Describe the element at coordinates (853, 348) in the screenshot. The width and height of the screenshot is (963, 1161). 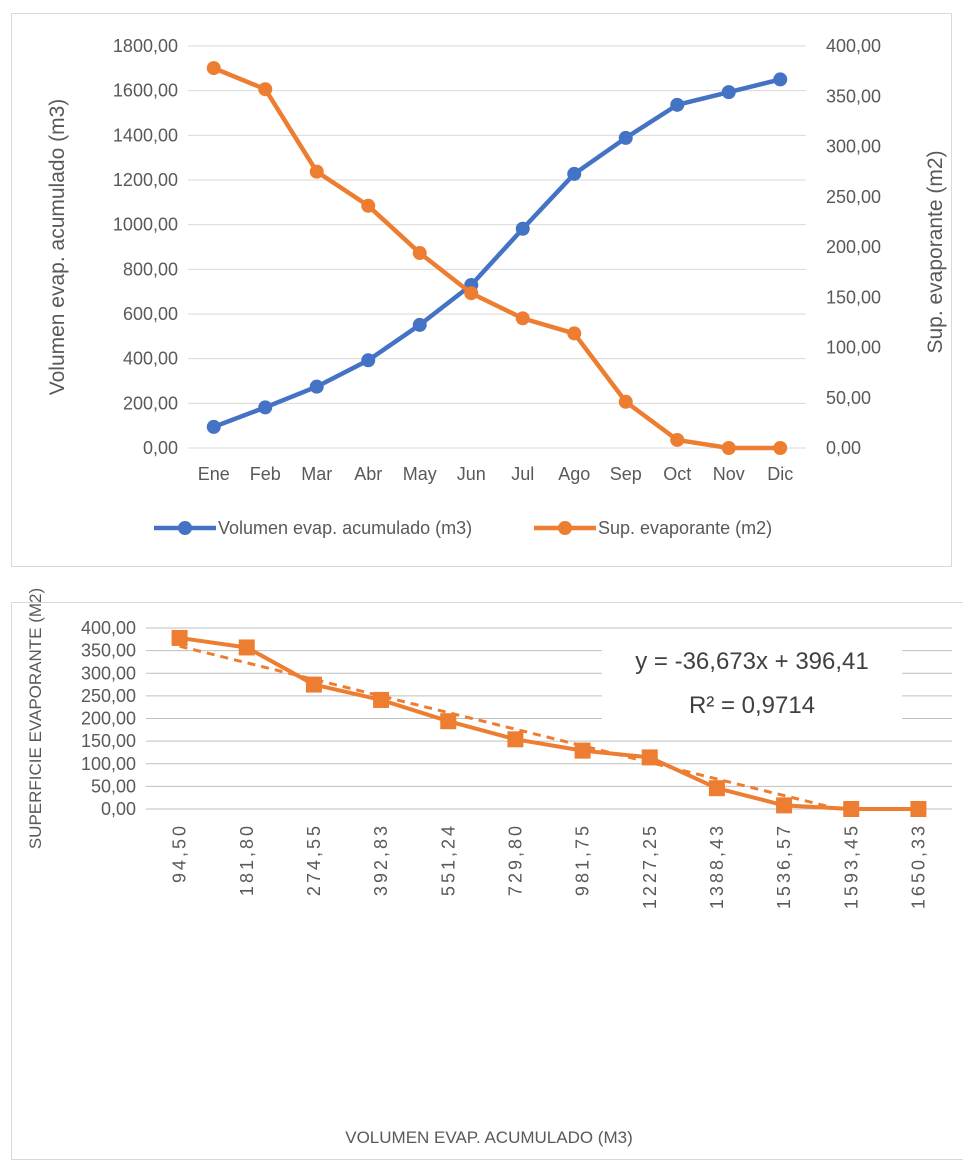
I see `y2-tick-label: 100,00` at that location.